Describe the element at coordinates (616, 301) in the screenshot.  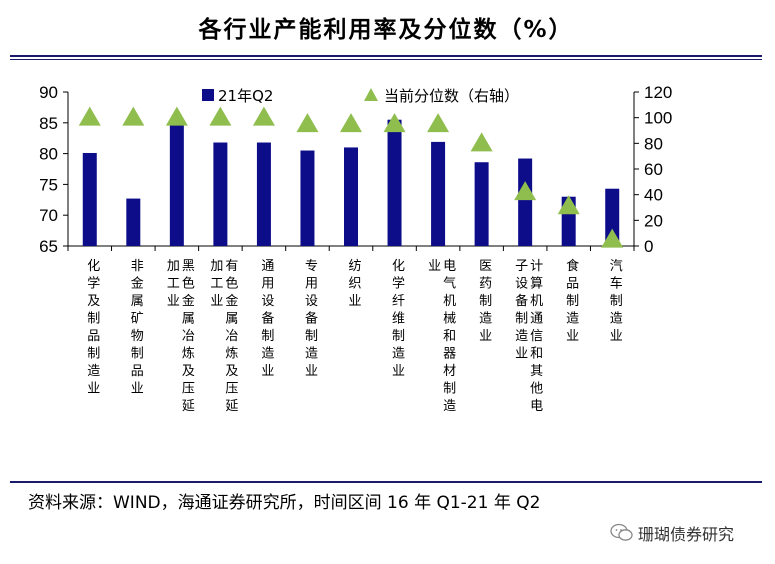
I see `x-category-label: 汽车制造业` at that location.